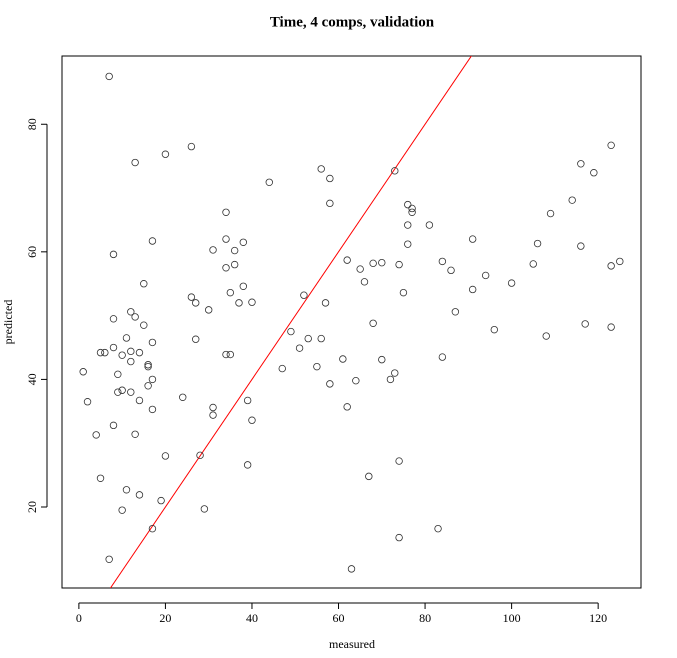 This screenshot has width=677, height=658. What do you see at coordinates (252, 618) in the screenshot?
I see `x-tick-label: 40` at bounding box center [252, 618].